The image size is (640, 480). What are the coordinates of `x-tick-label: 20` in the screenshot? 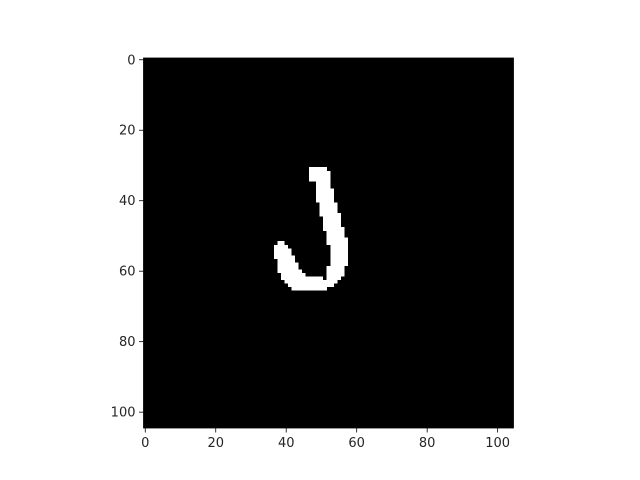 It's located at (215, 443).